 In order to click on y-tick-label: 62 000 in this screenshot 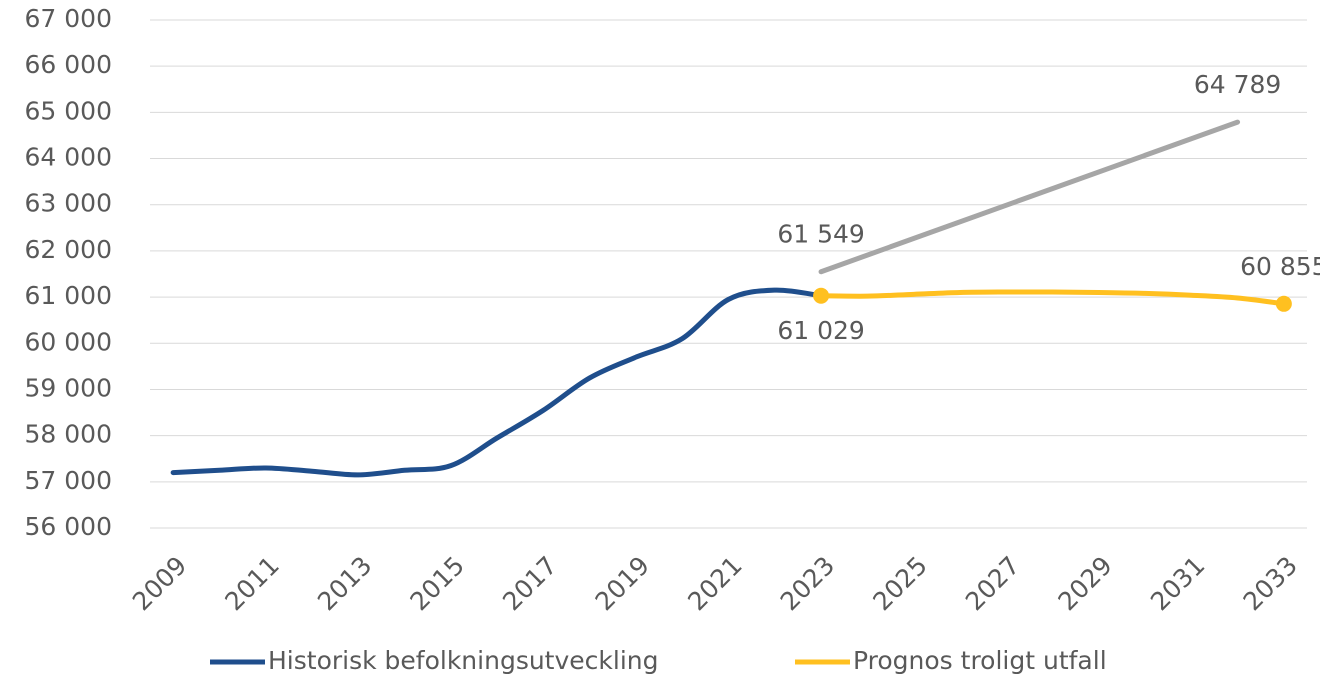, I will do `click(68, 249)`.